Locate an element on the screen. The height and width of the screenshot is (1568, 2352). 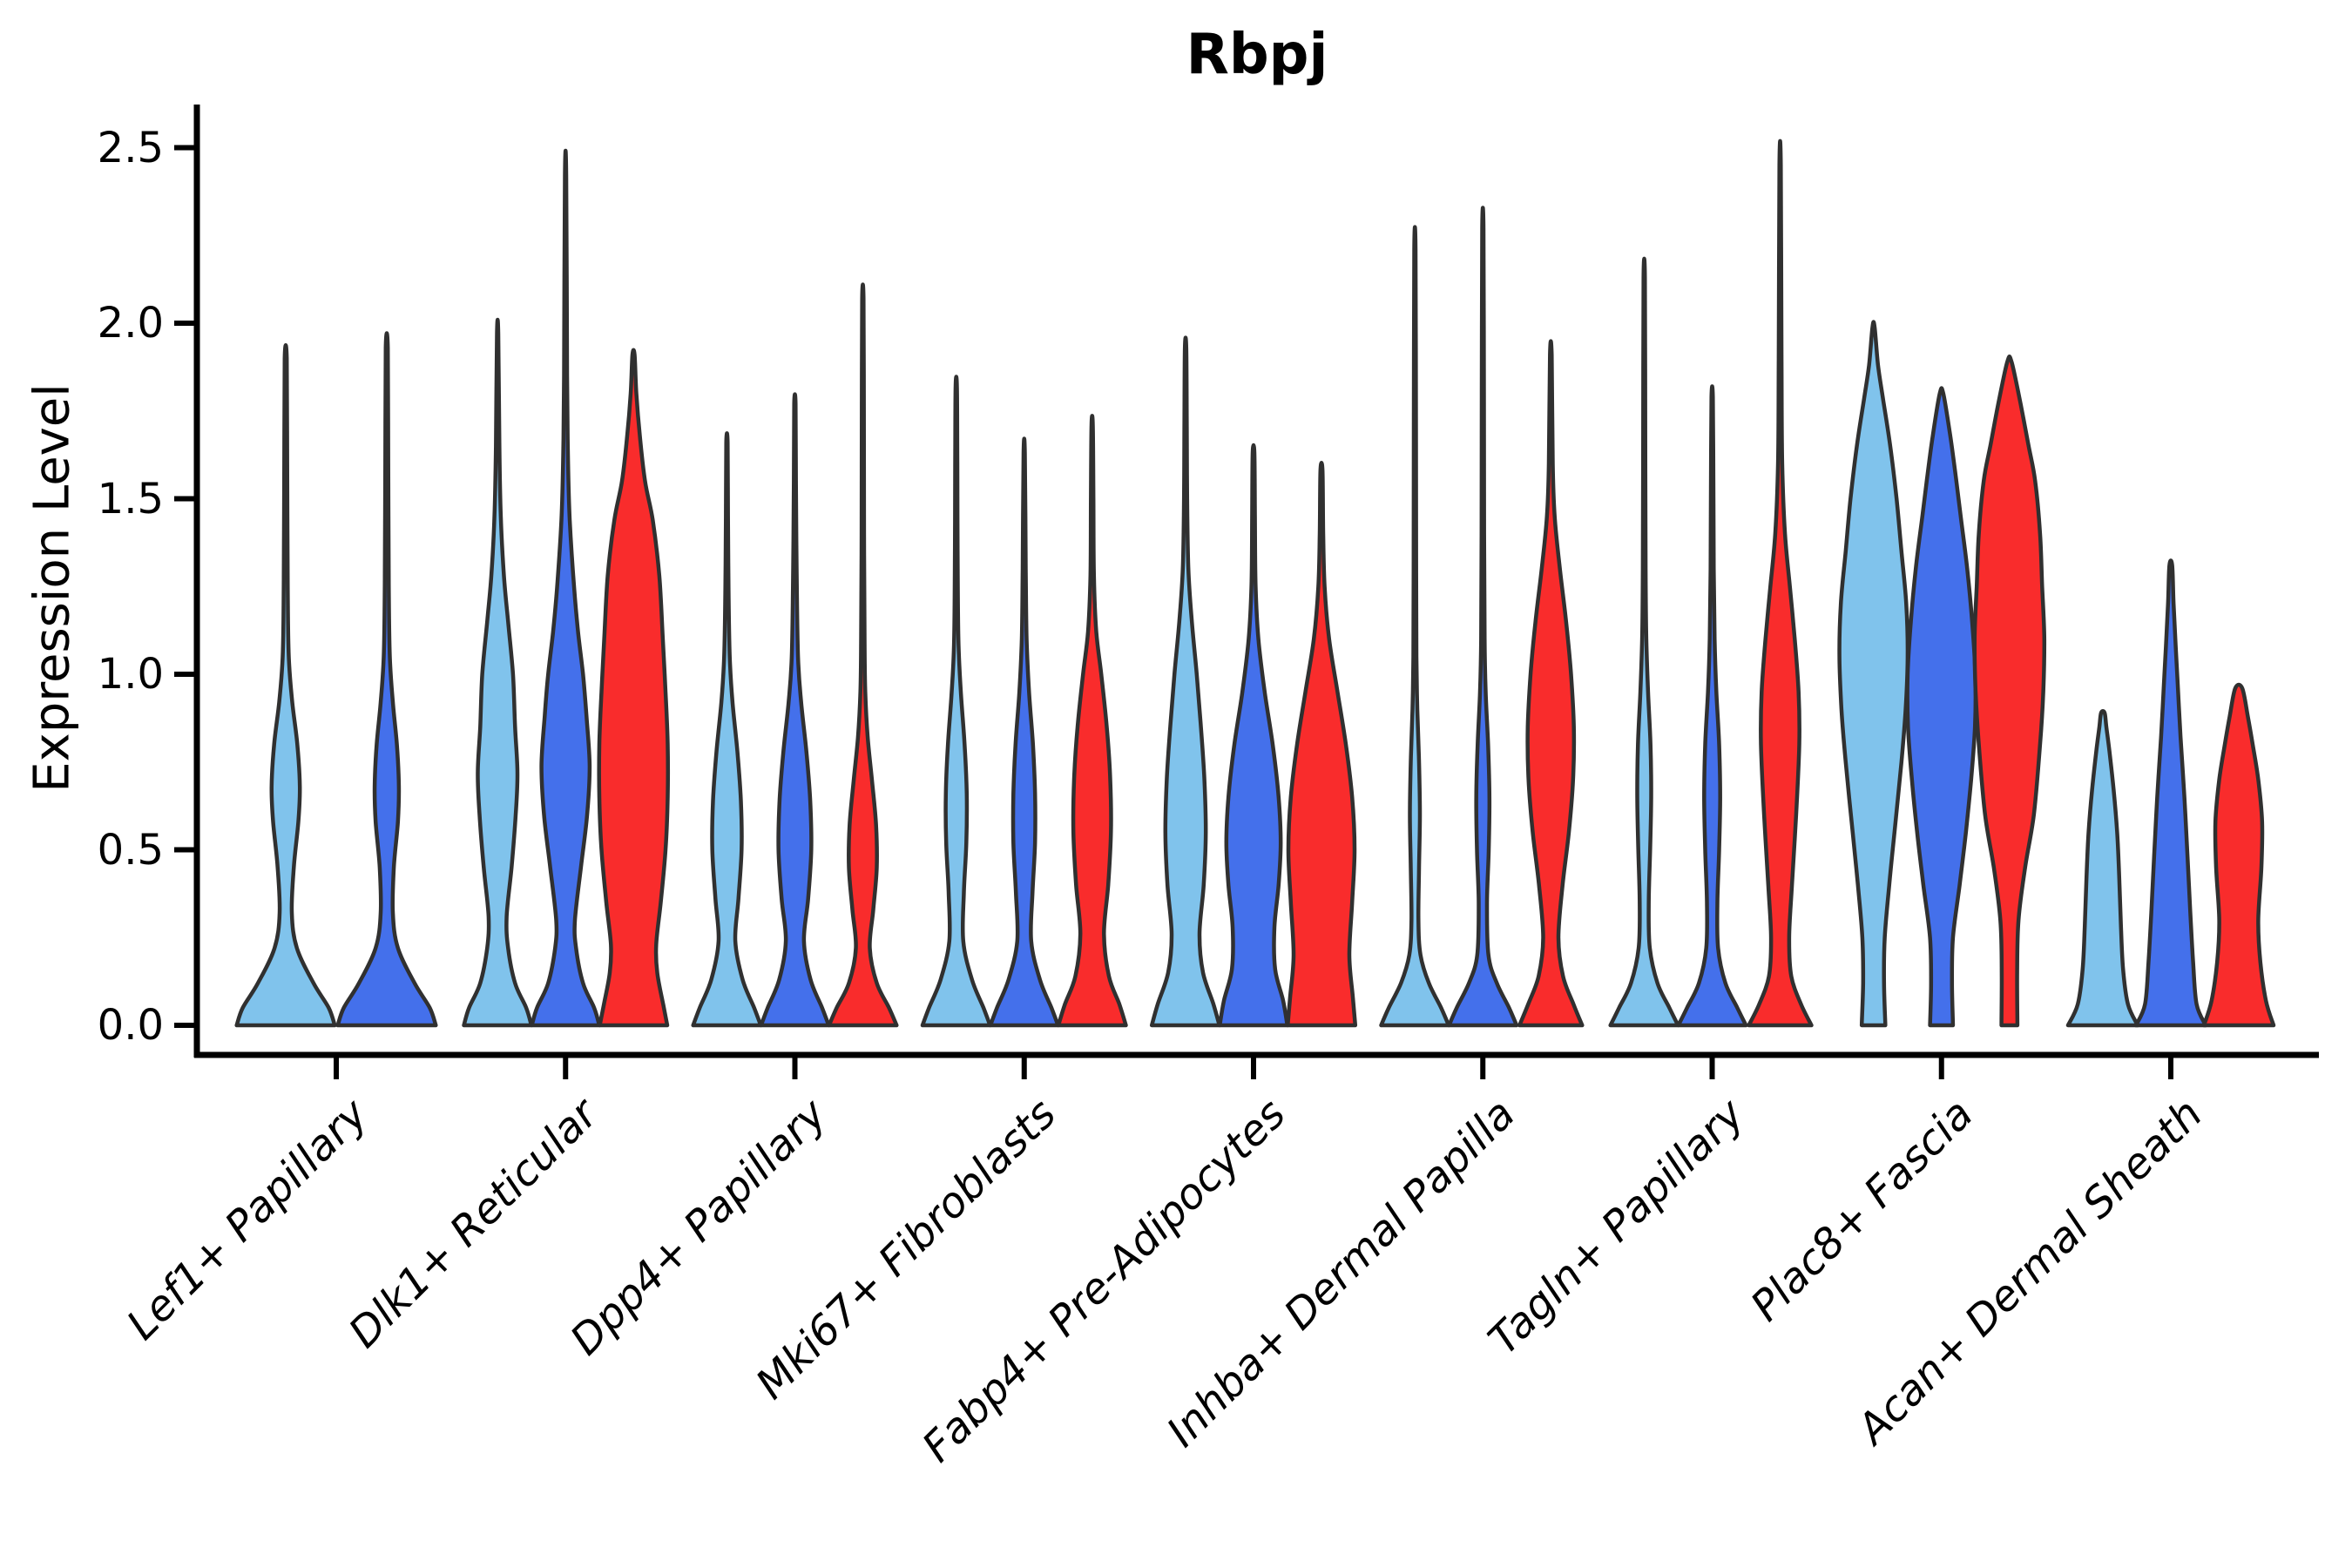
y-axis-label: Expression Level is located at coordinates (52, 588).